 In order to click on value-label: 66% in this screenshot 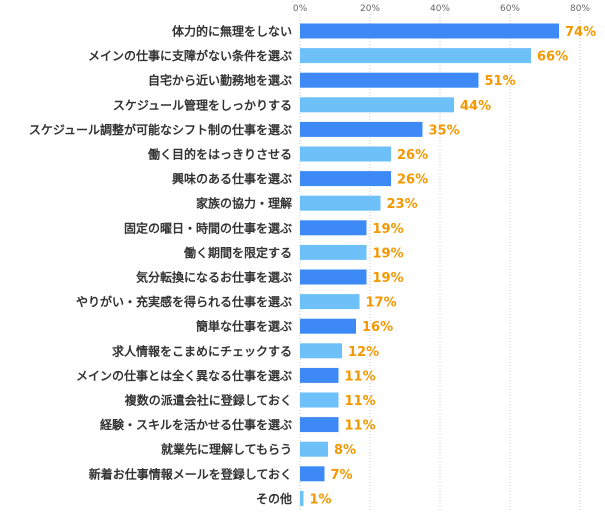, I will do `click(552, 57)`.